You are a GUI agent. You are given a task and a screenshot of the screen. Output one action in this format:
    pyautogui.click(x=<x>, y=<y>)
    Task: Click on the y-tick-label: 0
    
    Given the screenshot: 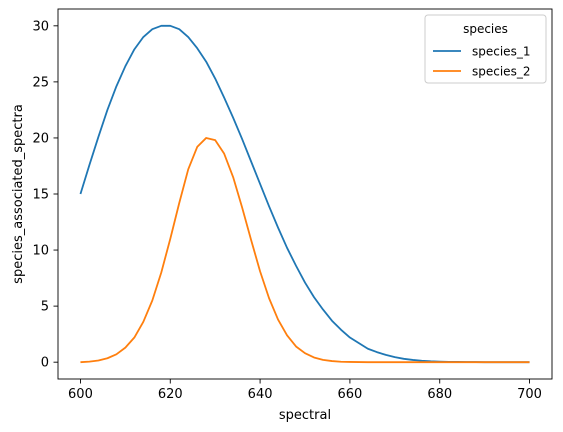 What is the action you would take?
    pyautogui.click(x=45, y=363)
    